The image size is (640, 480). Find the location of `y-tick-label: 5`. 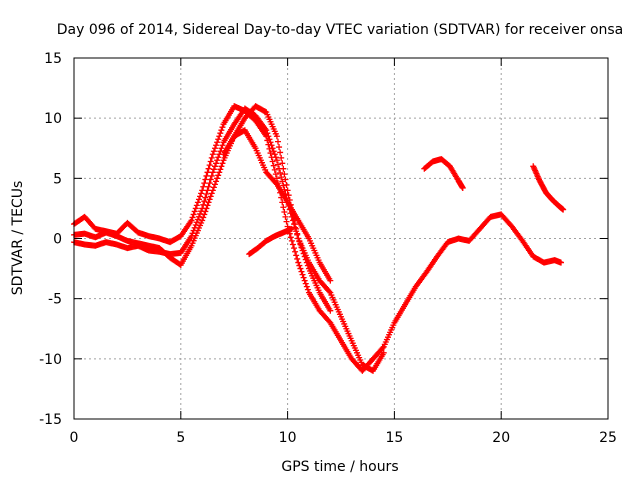

y-tick-label: 5 is located at coordinates (57, 179).